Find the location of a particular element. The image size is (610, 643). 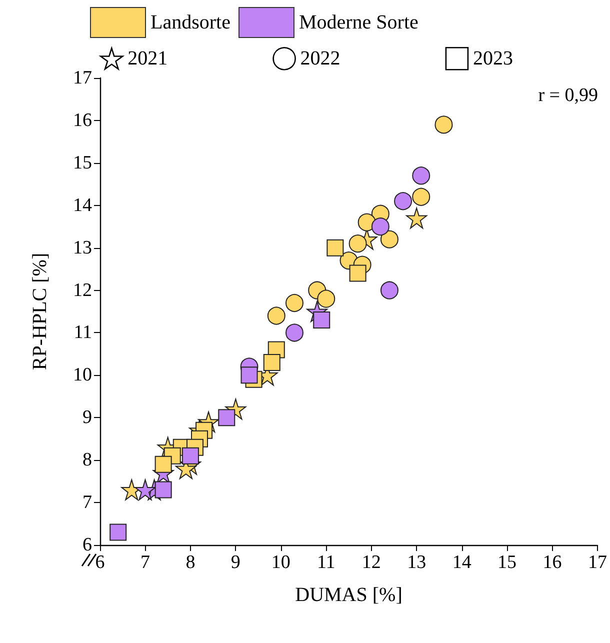

x-tick-label: 17 is located at coordinates (597, 562).